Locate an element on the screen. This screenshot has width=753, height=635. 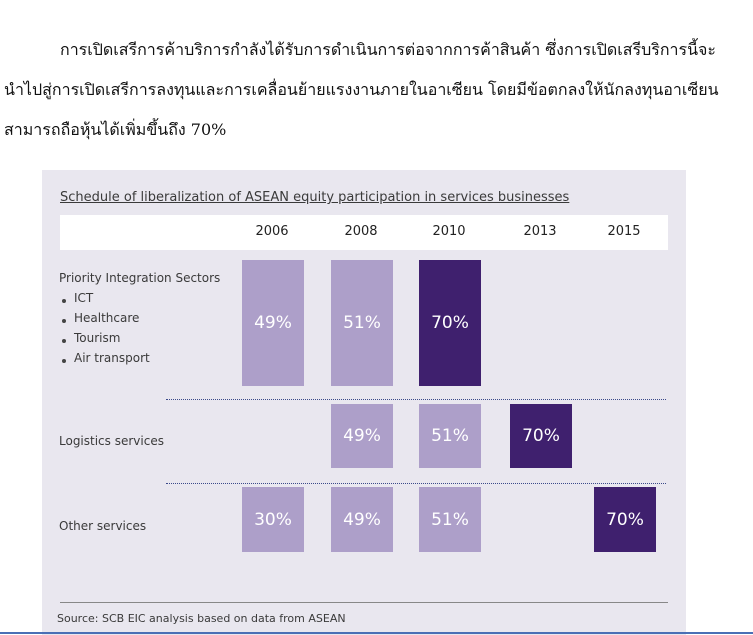
year-header: 2015 is located at coordinates (624, 231).